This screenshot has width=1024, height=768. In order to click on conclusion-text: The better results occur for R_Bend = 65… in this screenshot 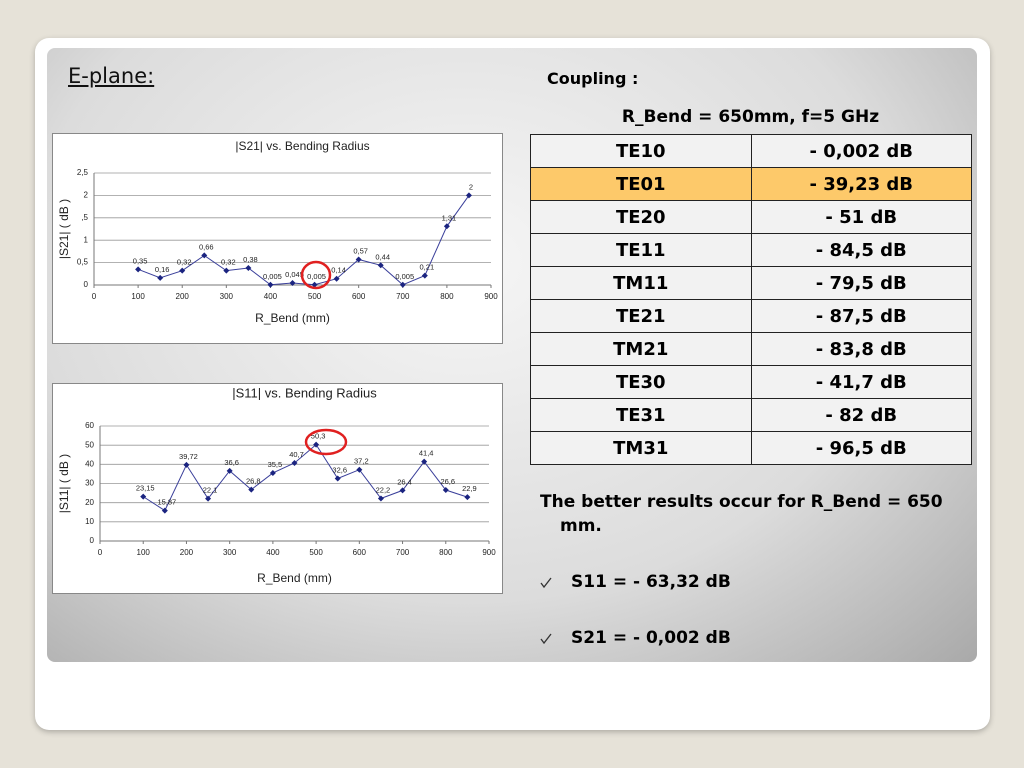, I will do `click(741, 514)`.